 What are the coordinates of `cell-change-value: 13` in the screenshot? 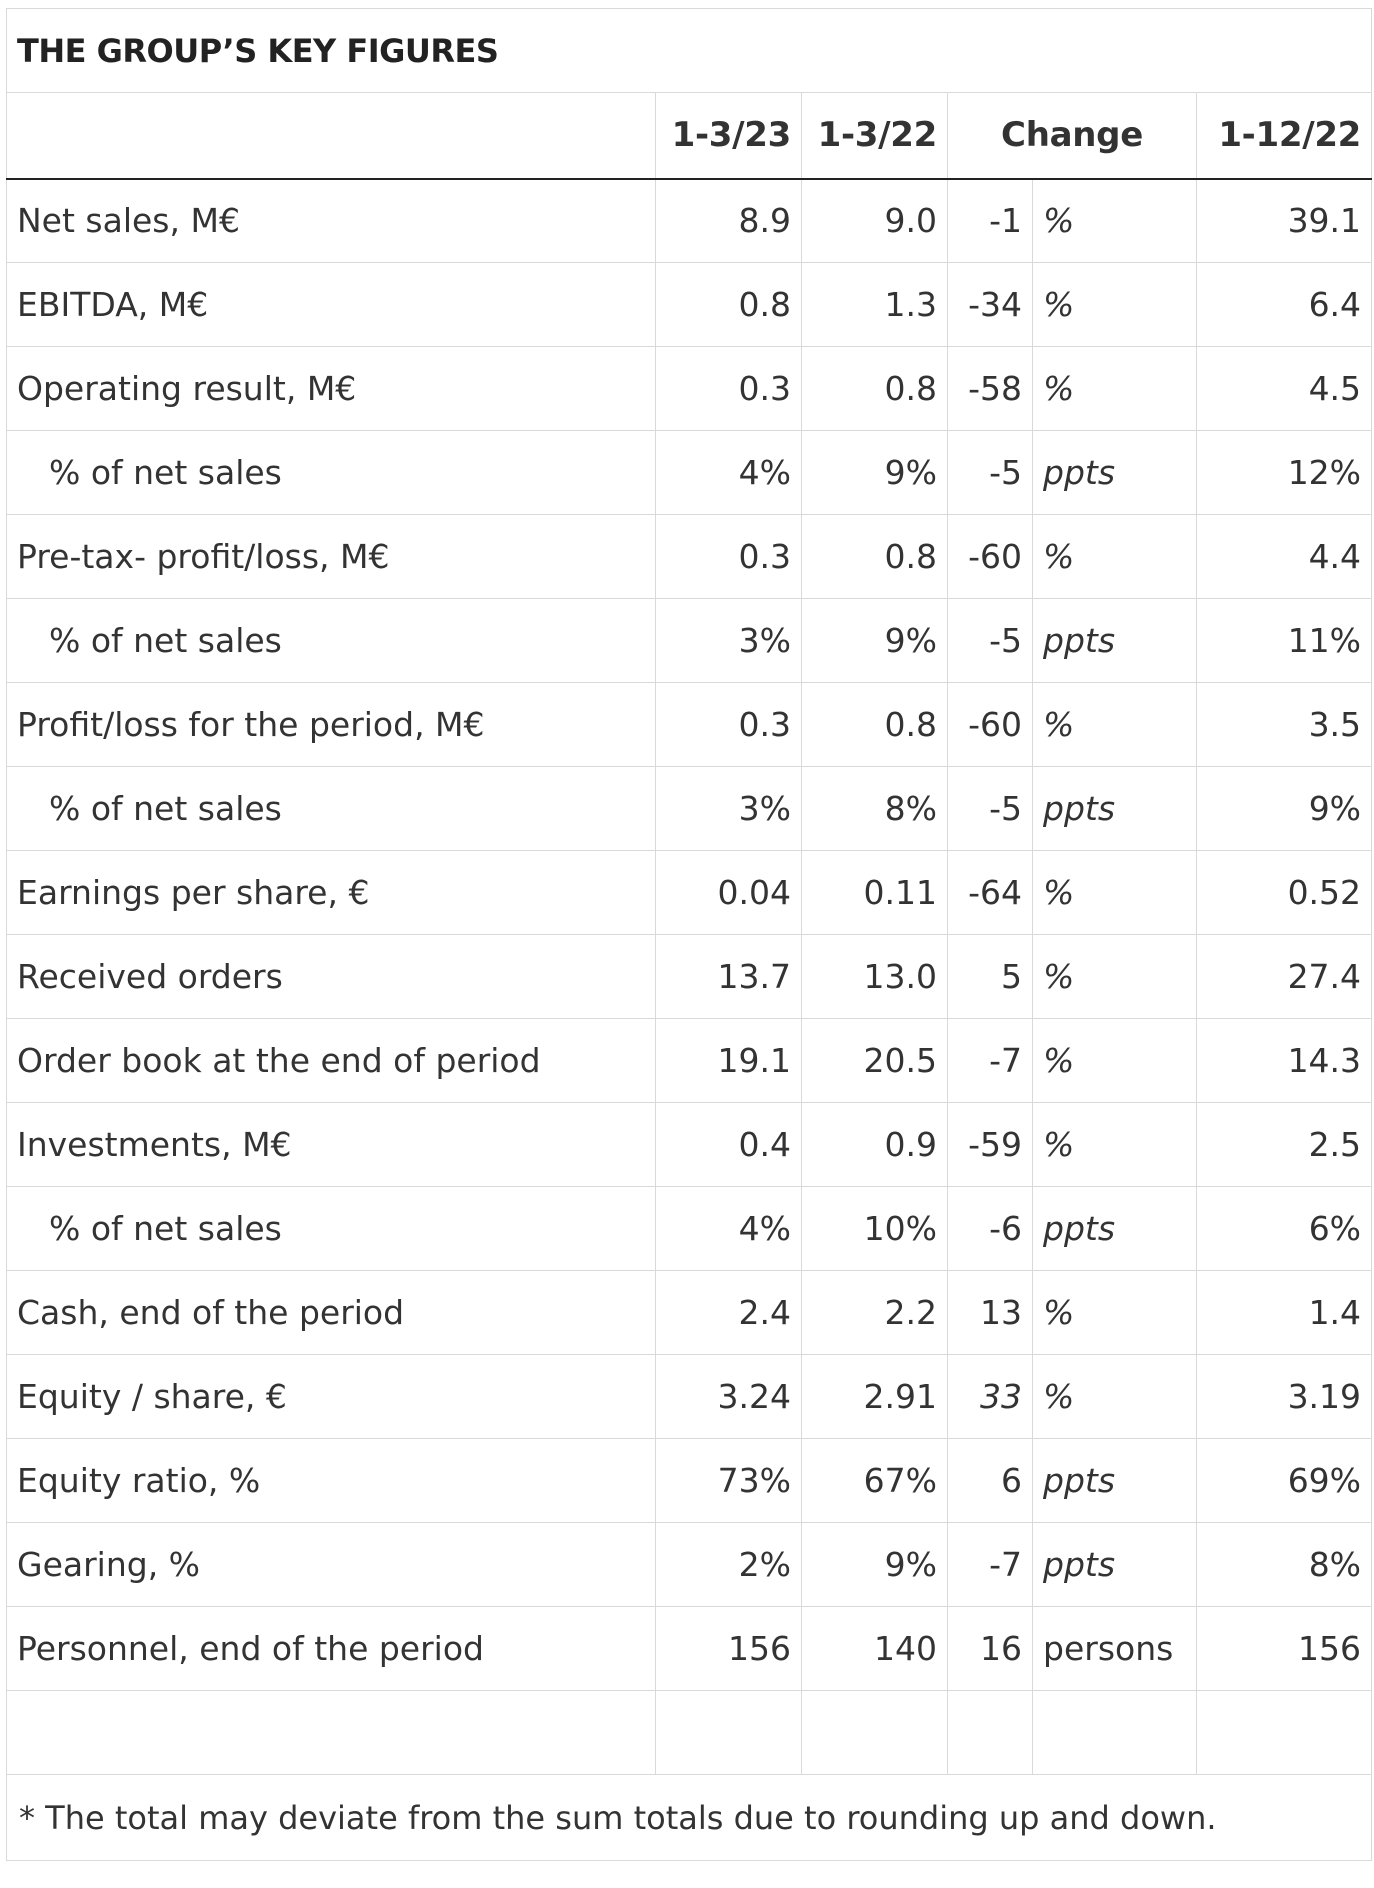 It's located at (990, 1312).